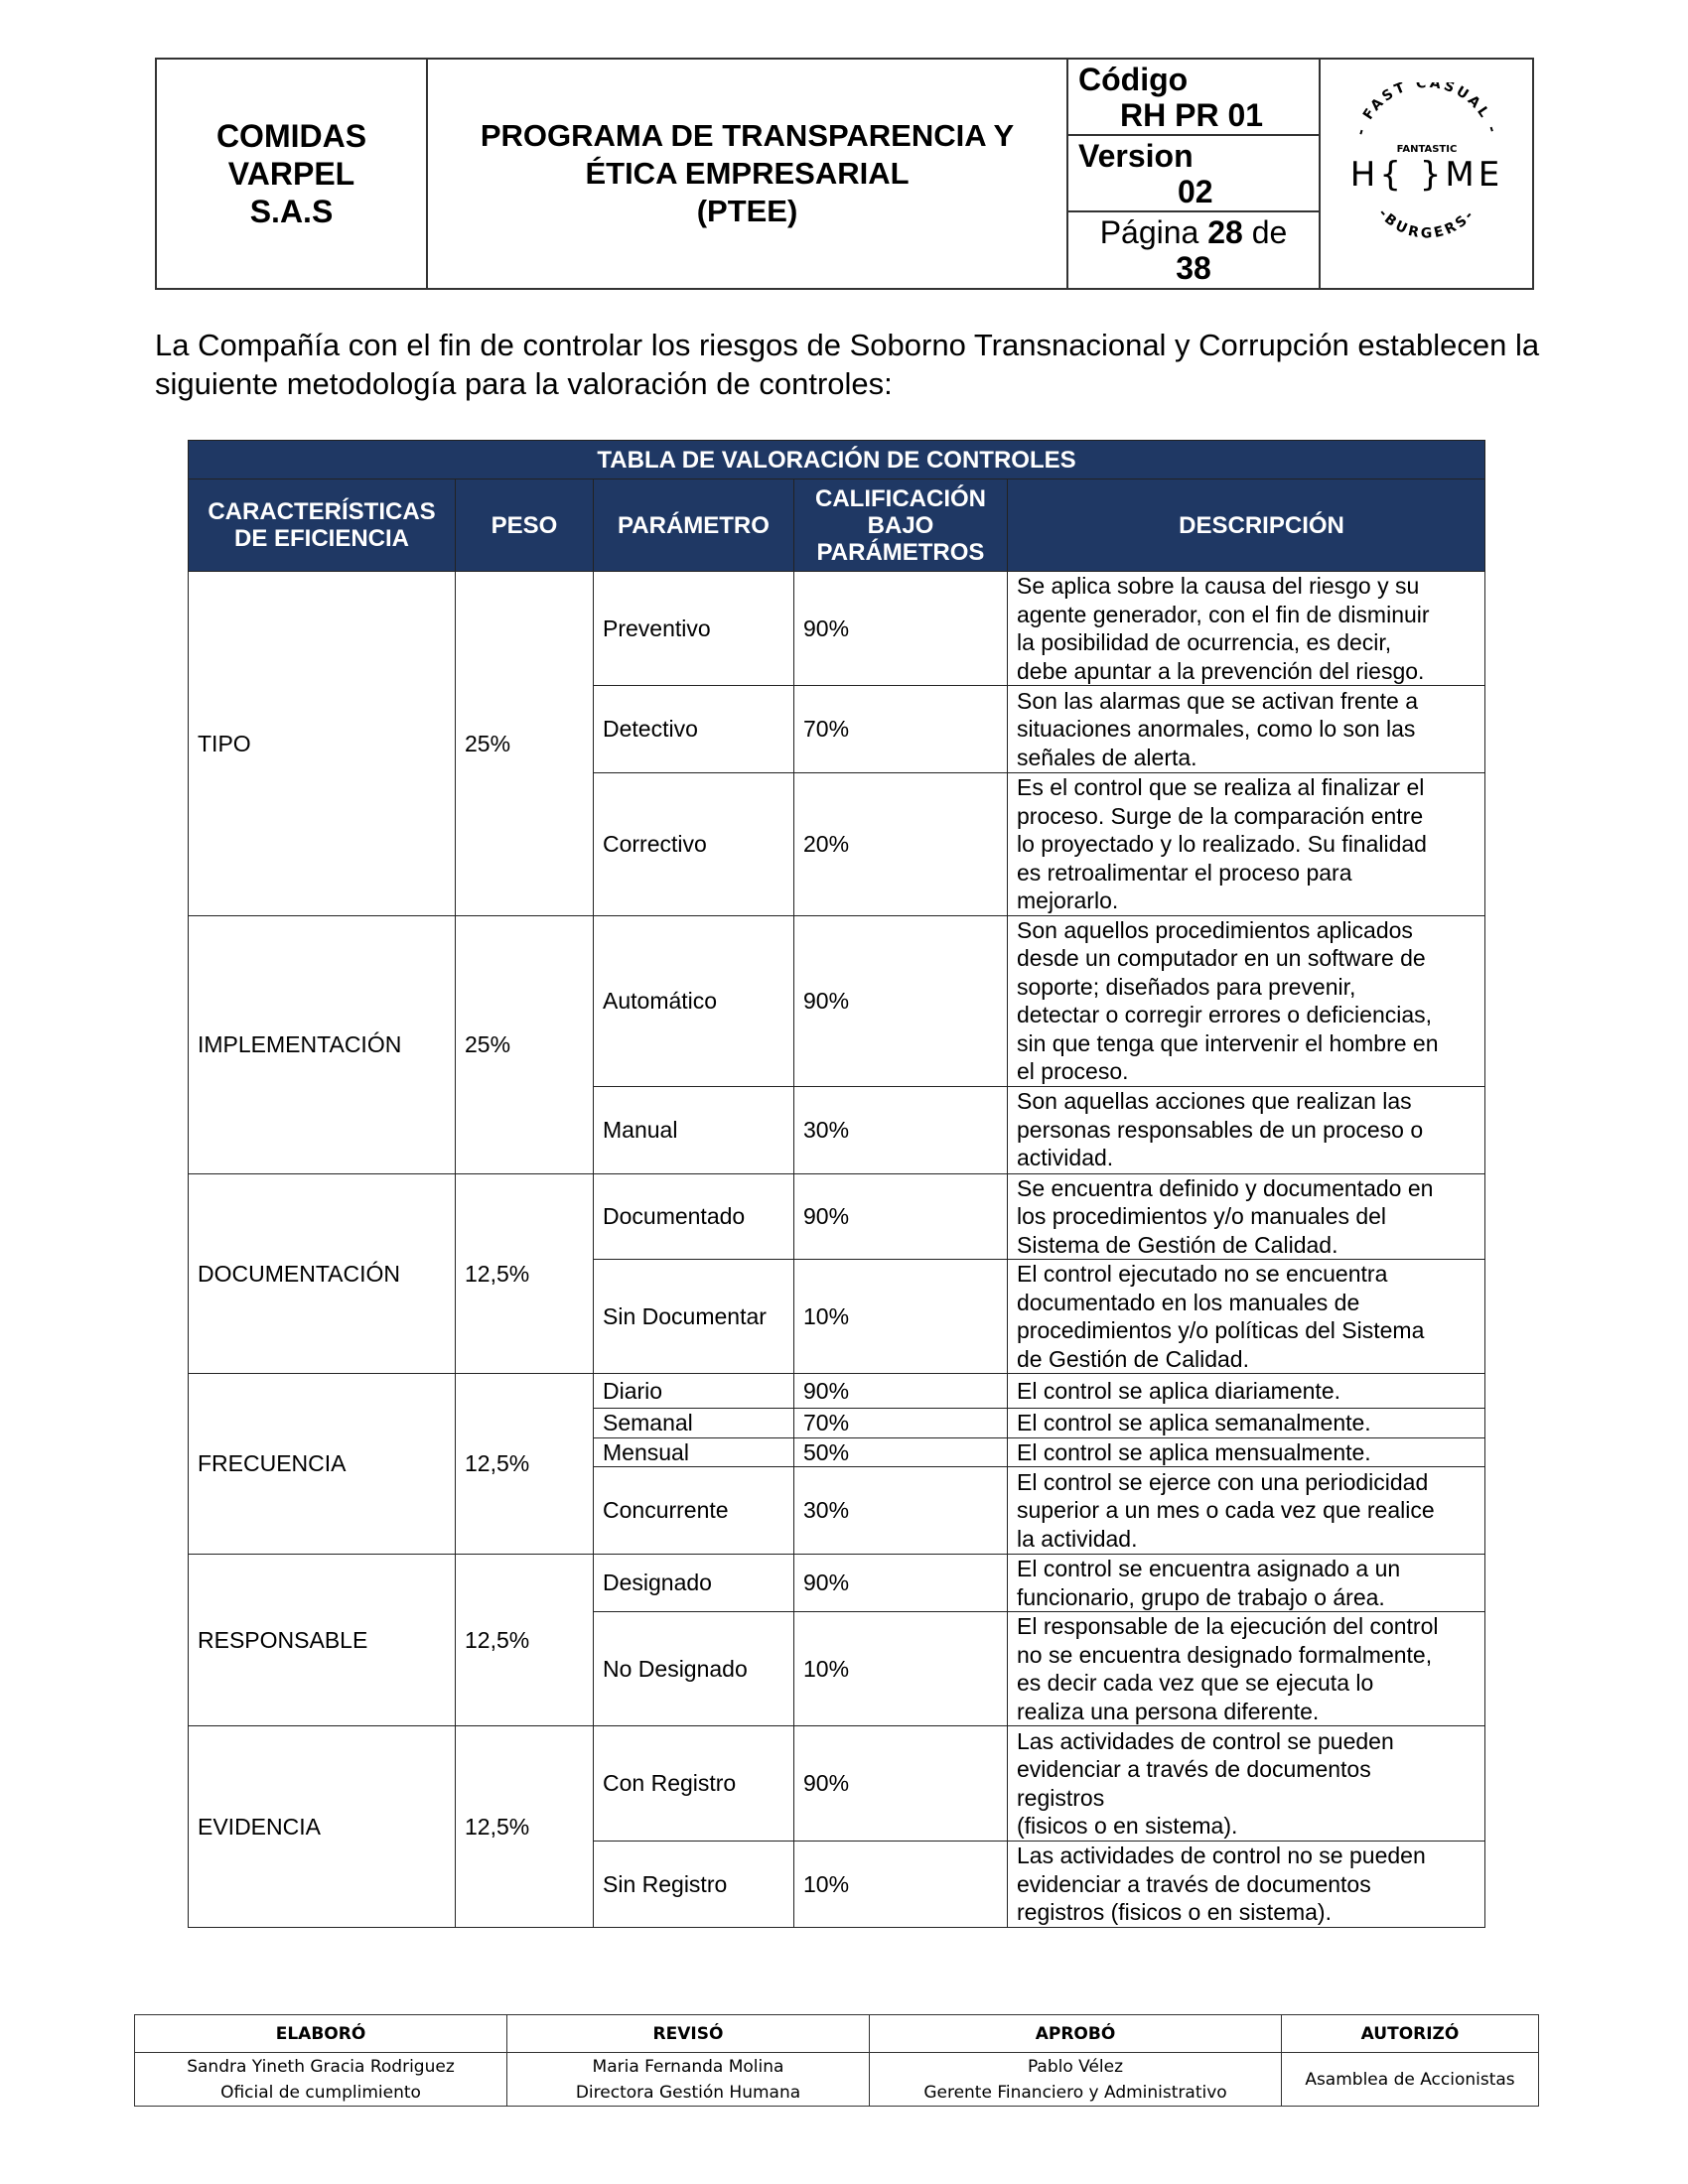  I want to click on column-header: PESO, so click(524, 525).